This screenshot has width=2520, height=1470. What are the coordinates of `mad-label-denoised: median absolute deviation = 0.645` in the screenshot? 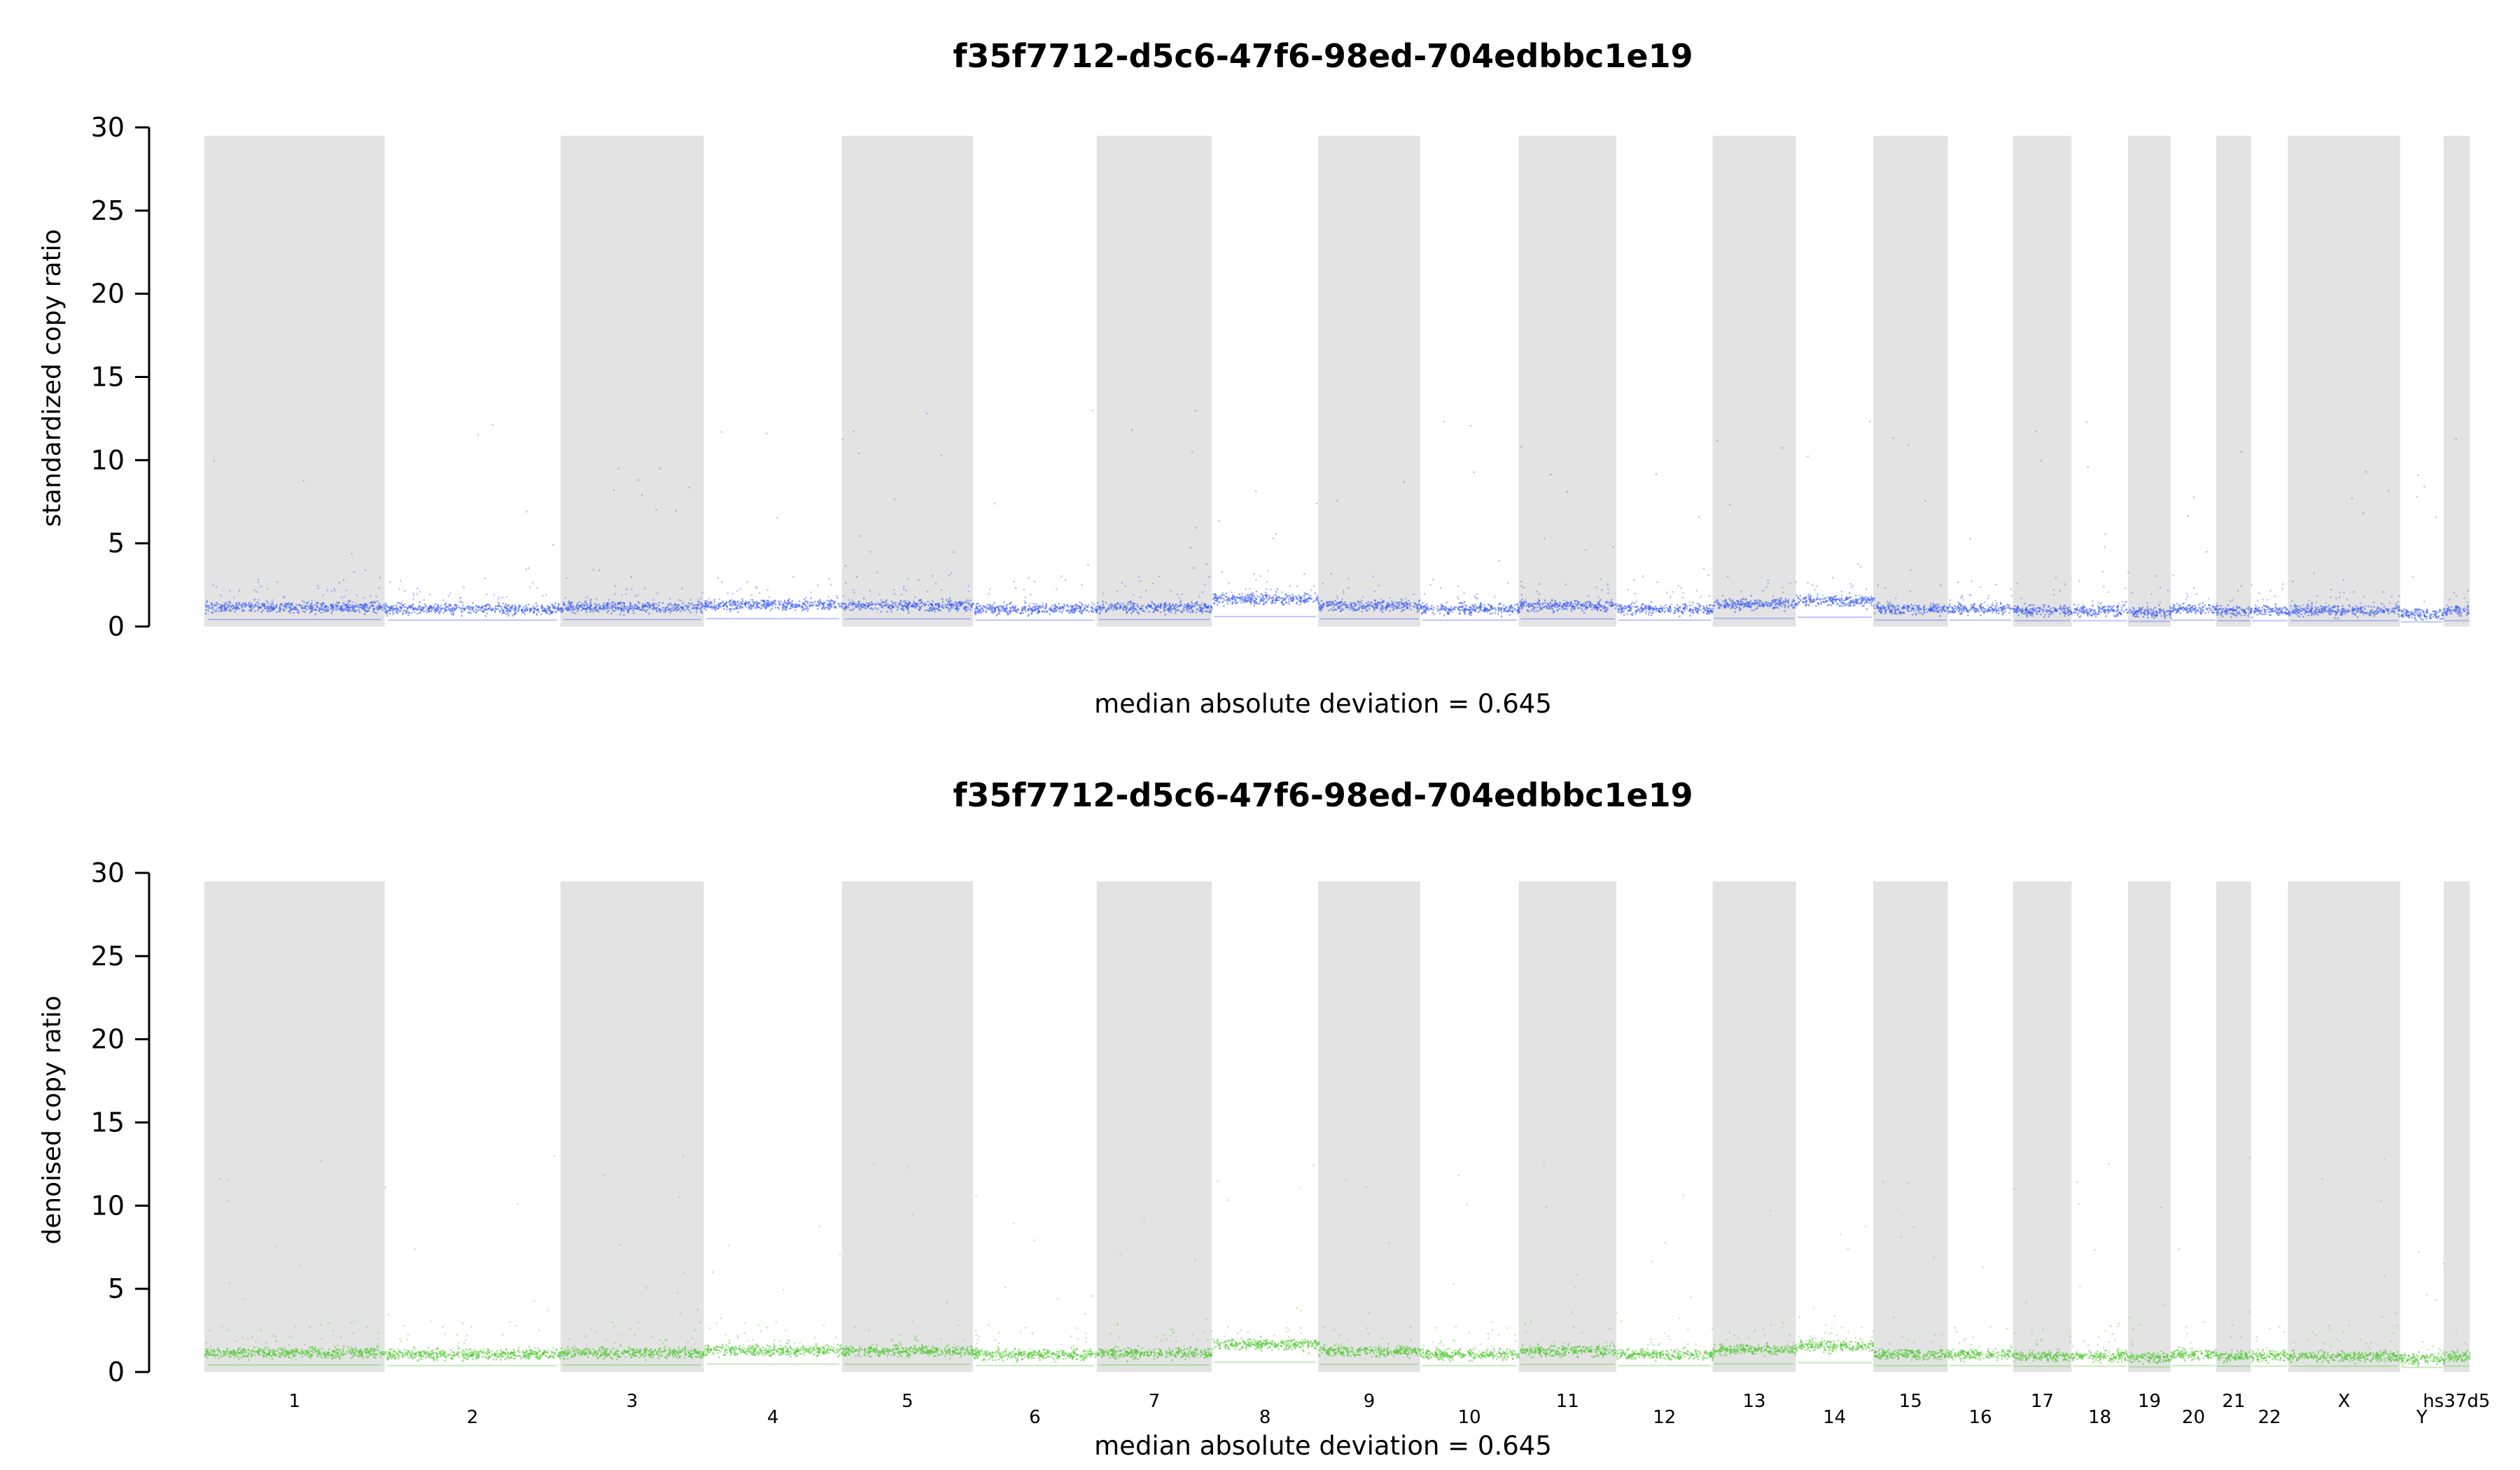 It's located at (1323, 1446).